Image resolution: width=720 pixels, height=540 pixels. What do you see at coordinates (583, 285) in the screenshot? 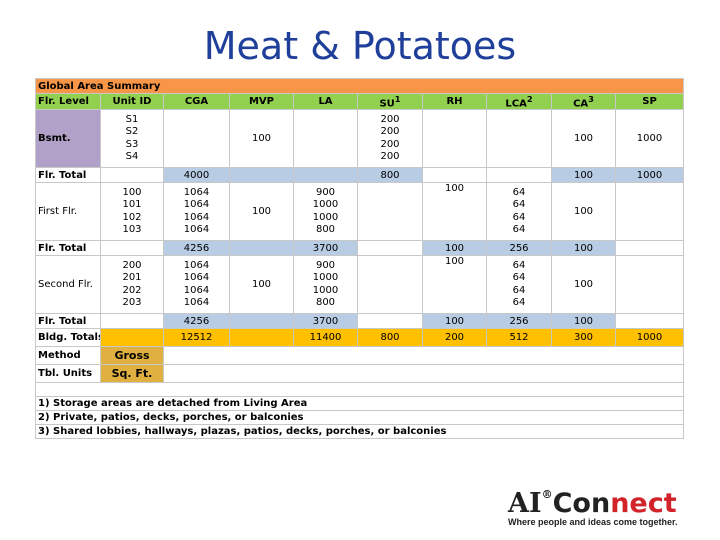
I see `second-floor-ca: 100` at bounding box center [583, 285].